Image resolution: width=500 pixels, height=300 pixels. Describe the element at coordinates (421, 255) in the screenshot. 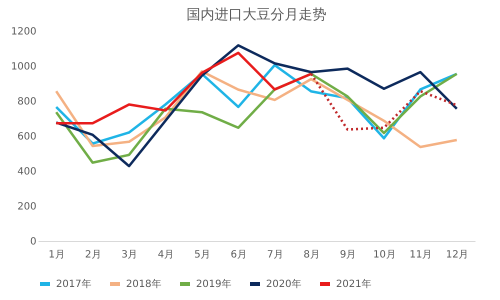

I see `x-tick-label: 11月` at that location.